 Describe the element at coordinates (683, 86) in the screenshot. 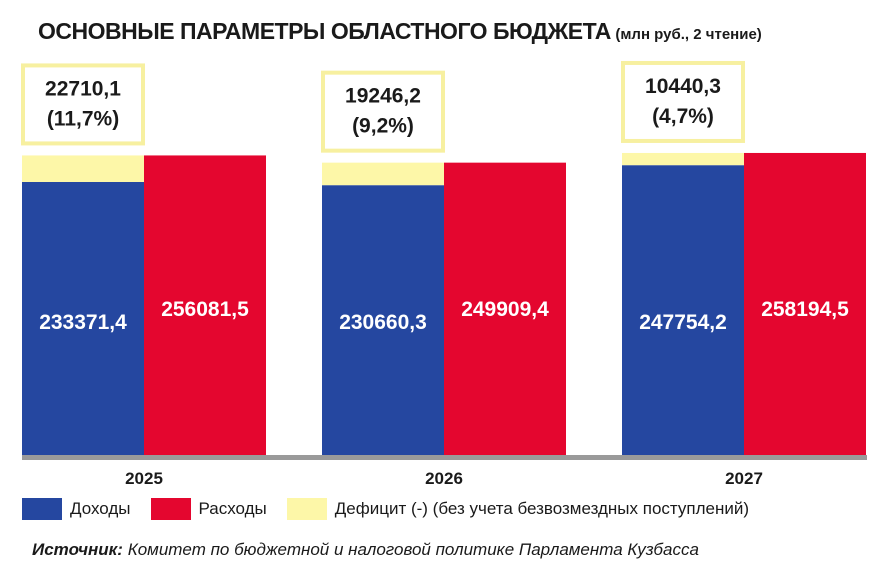

I see `deficit-value-label: 10440,3` at that location.